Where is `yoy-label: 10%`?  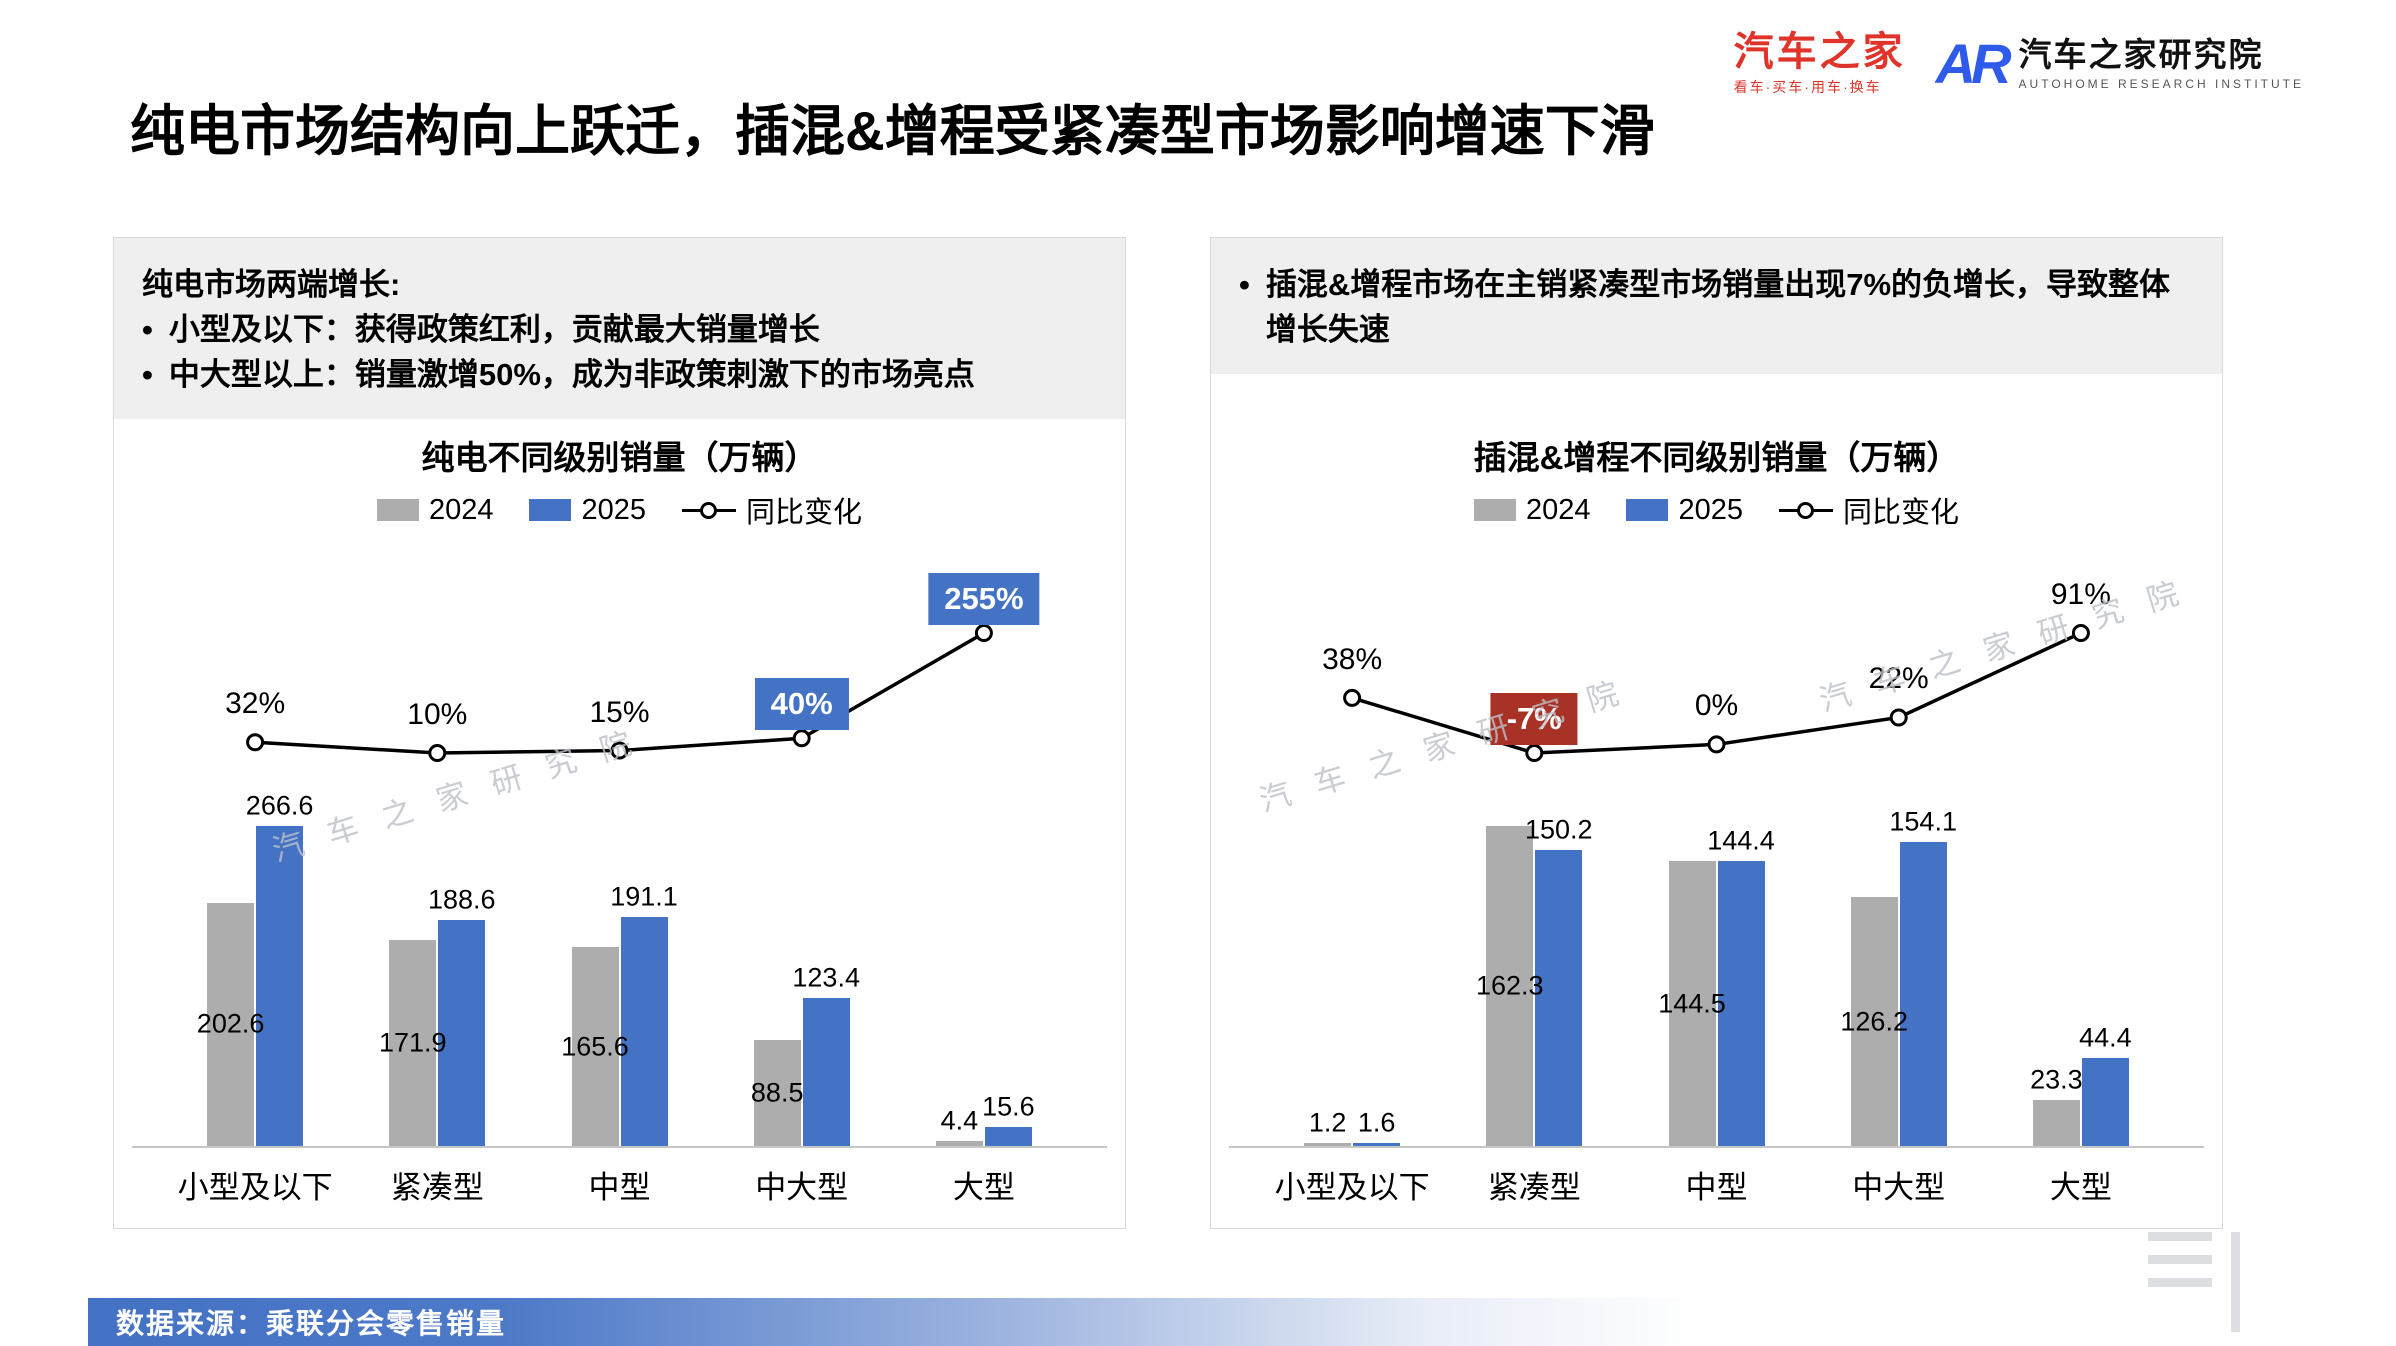
yoy-label: 10% is located at coordinates (437, 714).